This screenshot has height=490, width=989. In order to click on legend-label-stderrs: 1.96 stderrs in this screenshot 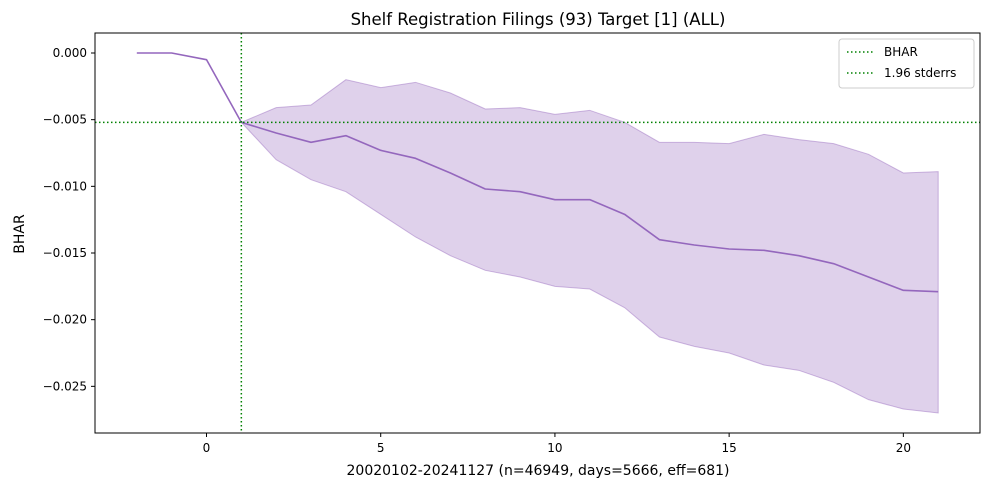, I will do `click(920, 73)`.